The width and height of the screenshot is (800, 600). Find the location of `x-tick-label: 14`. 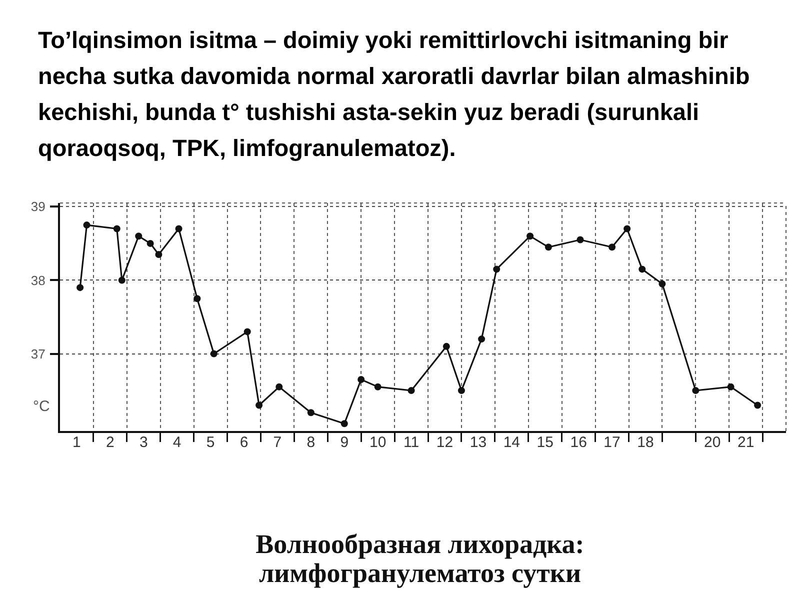

x-tick-label: 14 is located at coordinates (511, 442).